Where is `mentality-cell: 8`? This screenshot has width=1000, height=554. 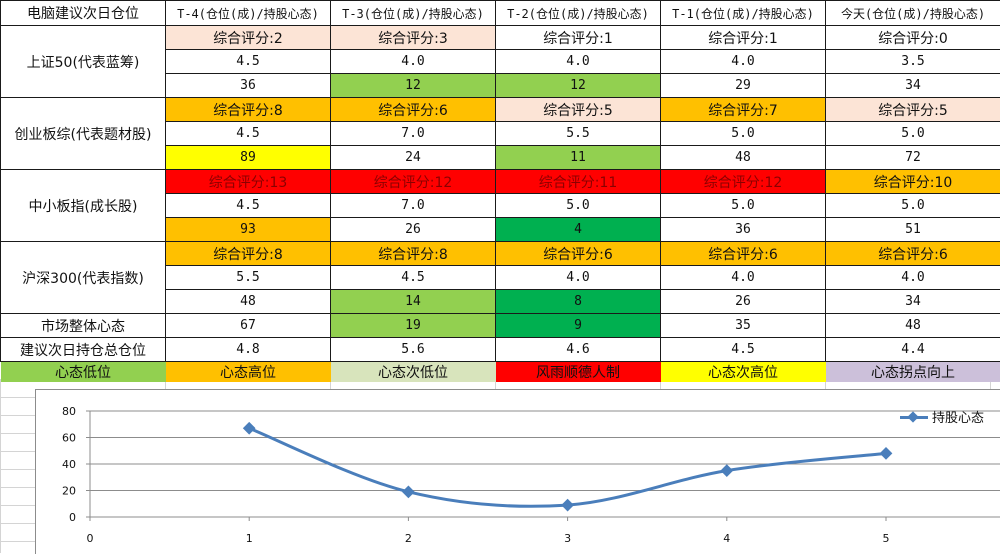 mentality-cell: 8 is located at coordinates (578, 302).